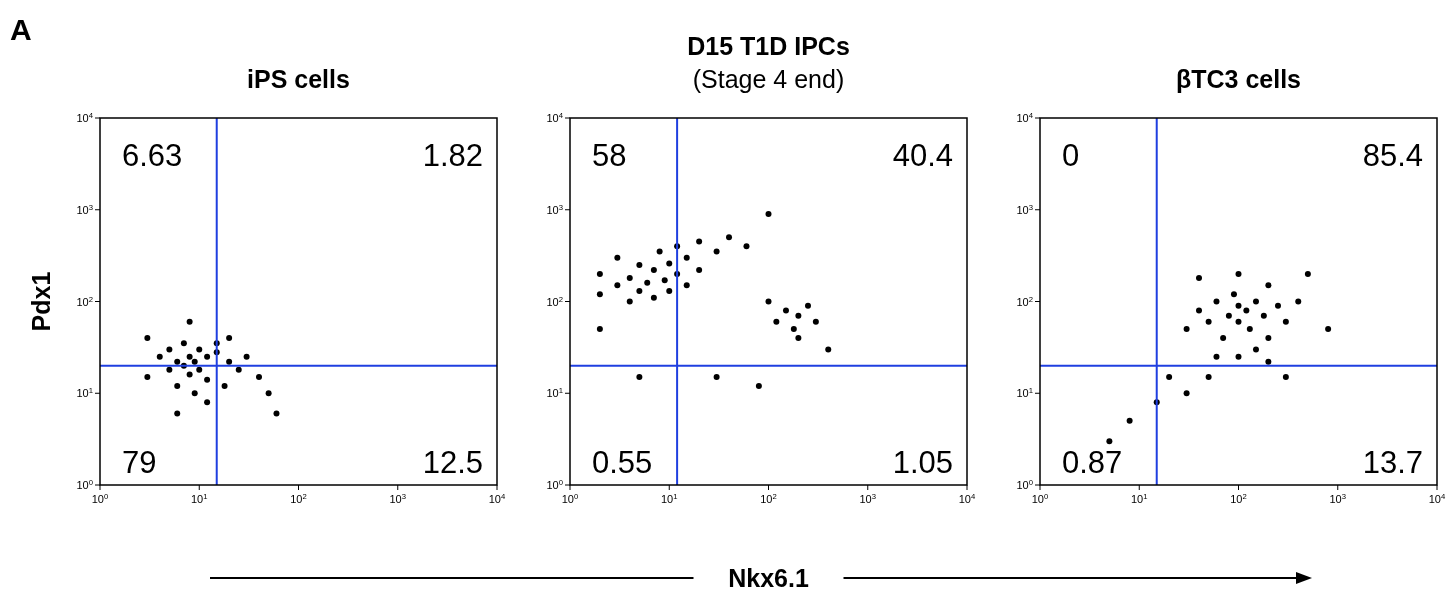 This screenshot has width=1453, height=600. I want to click on x-axis-title: Nkx6.1, so click(768, 578).